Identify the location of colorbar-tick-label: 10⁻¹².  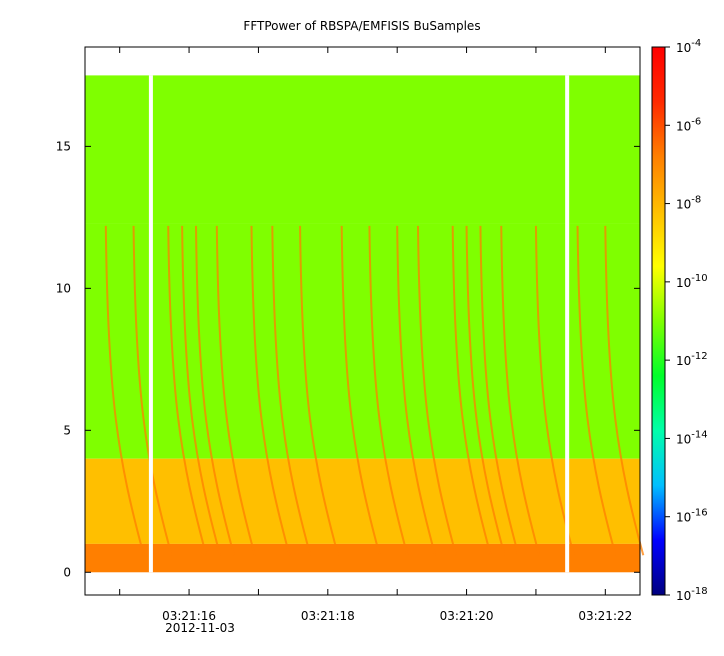
(692, 359).